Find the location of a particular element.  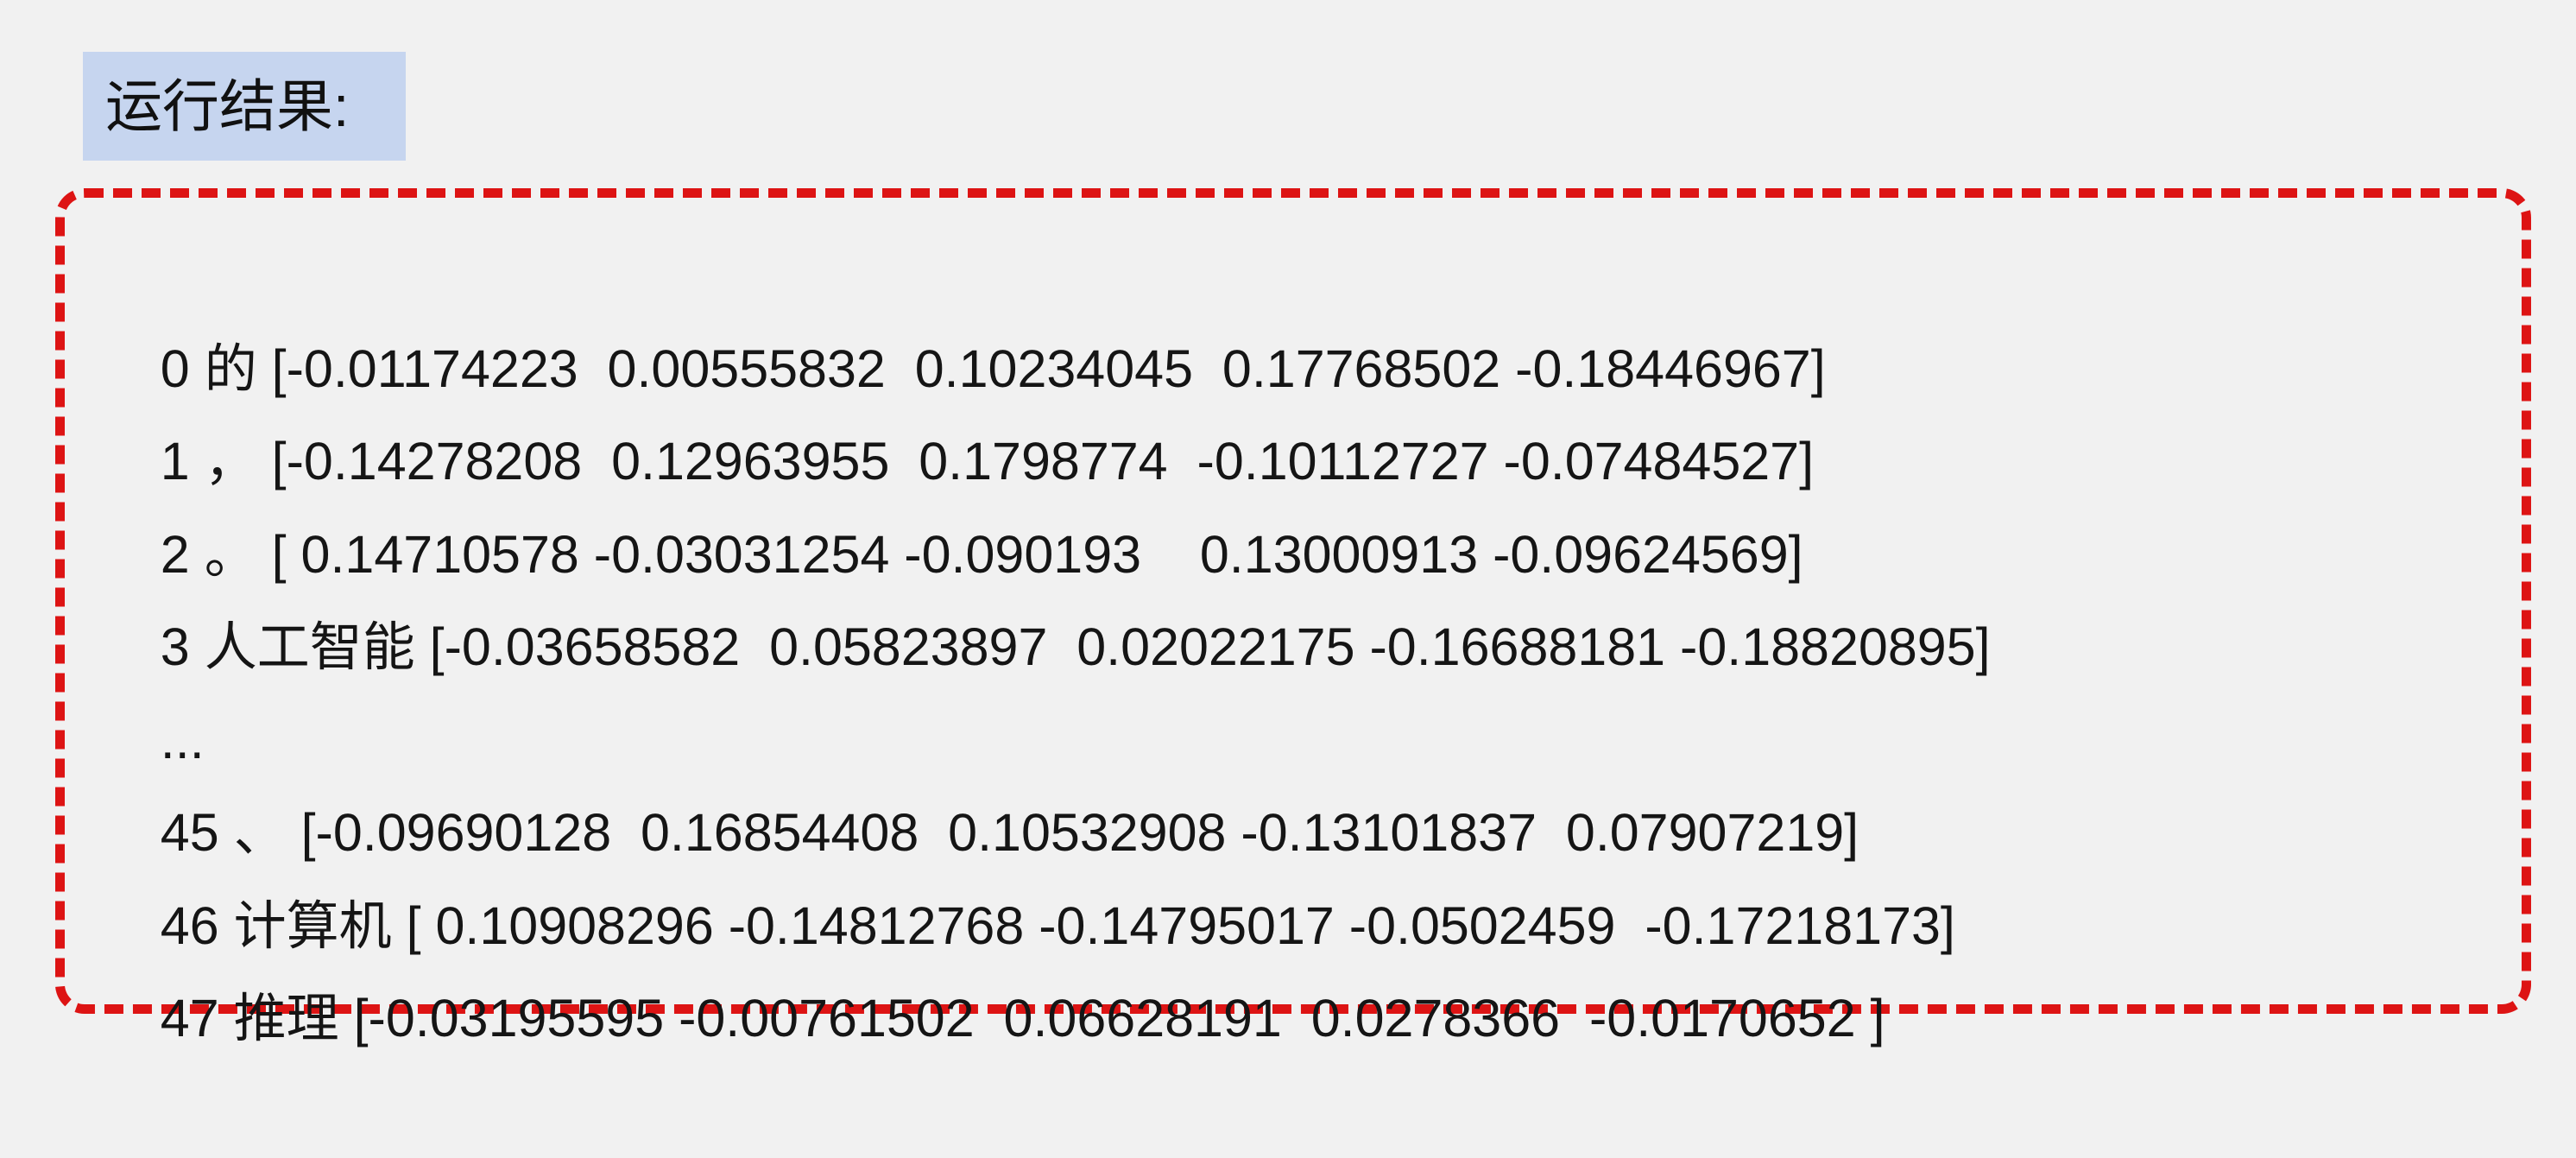

line-token: ， is located at coordinates (230, 461).